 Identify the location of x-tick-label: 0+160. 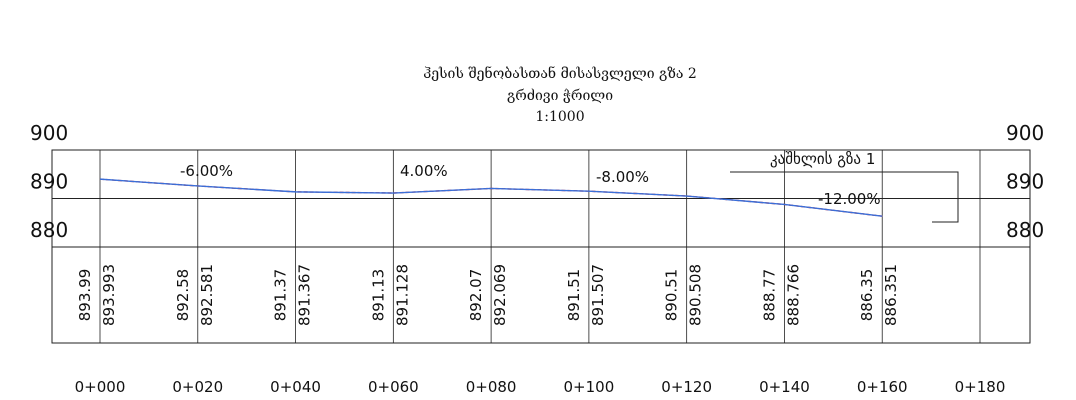
(882, 387).